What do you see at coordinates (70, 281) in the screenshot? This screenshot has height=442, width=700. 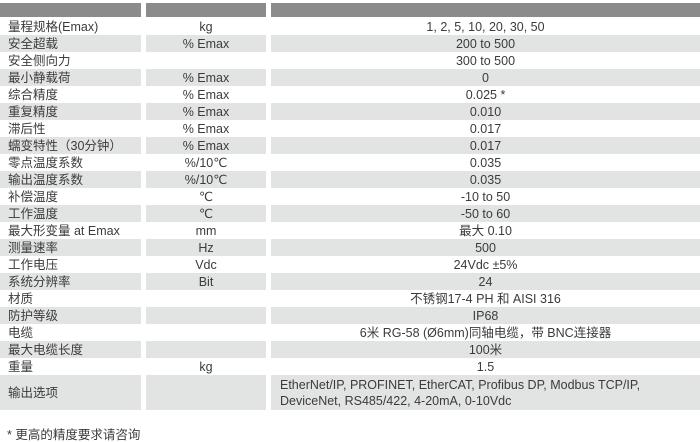 I see `spec-name-cell: 系统分辨率` at bounding box center [70, 281].